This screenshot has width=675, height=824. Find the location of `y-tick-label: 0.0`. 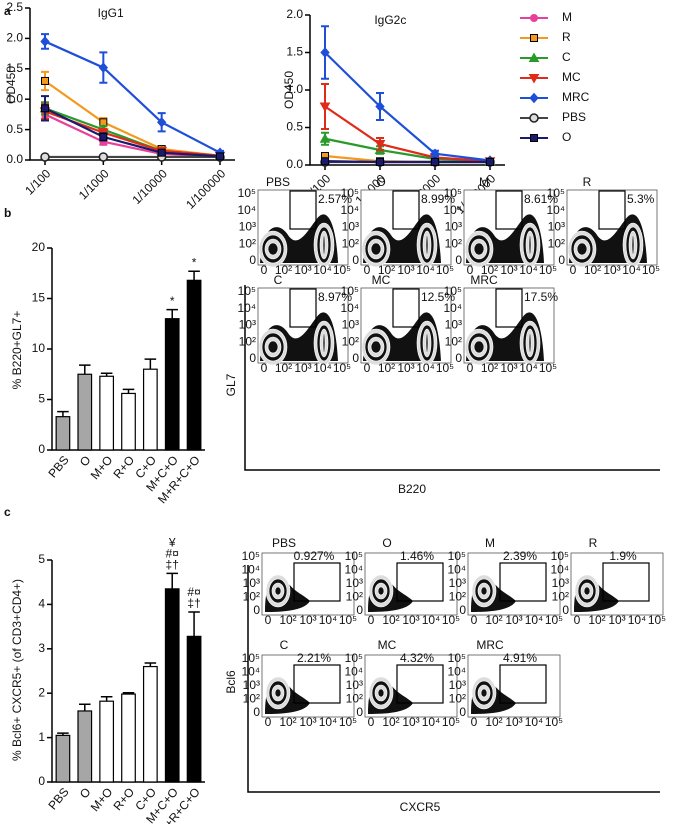

y-tick-label: 0.0 is located at coordinates (294, 164).